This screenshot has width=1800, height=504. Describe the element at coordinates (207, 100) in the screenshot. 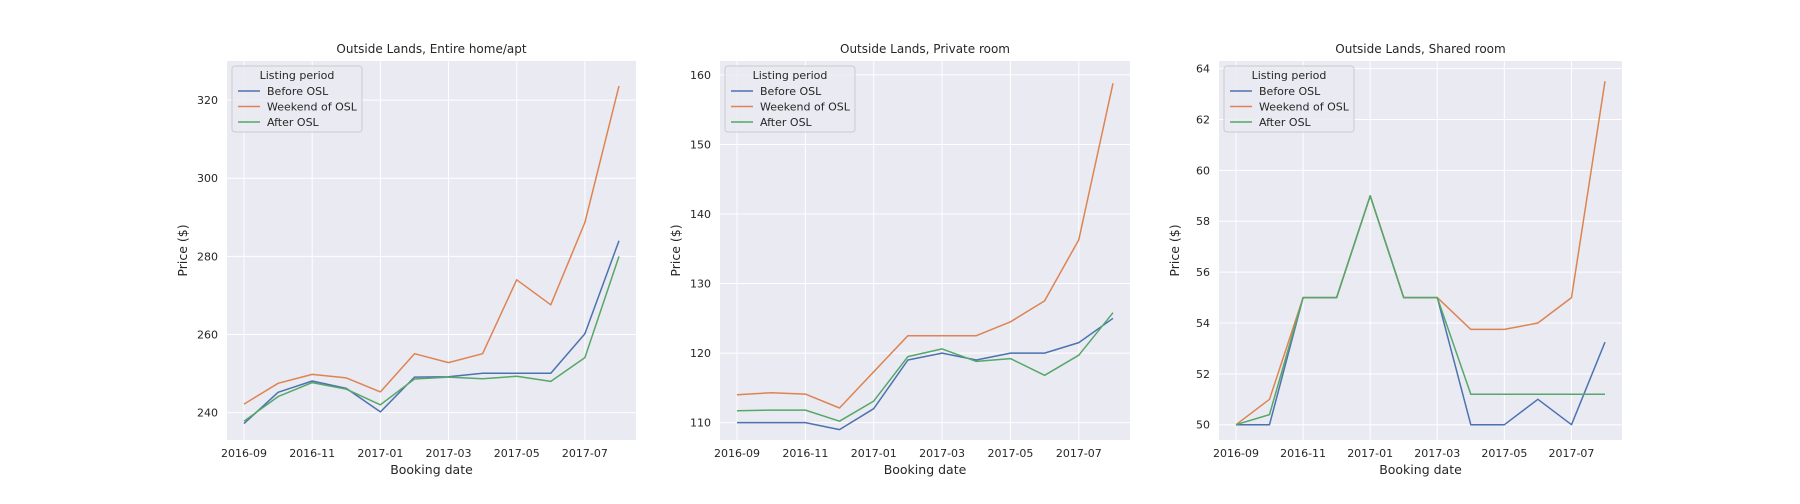

I see `y-tick-label: 320` at that location.